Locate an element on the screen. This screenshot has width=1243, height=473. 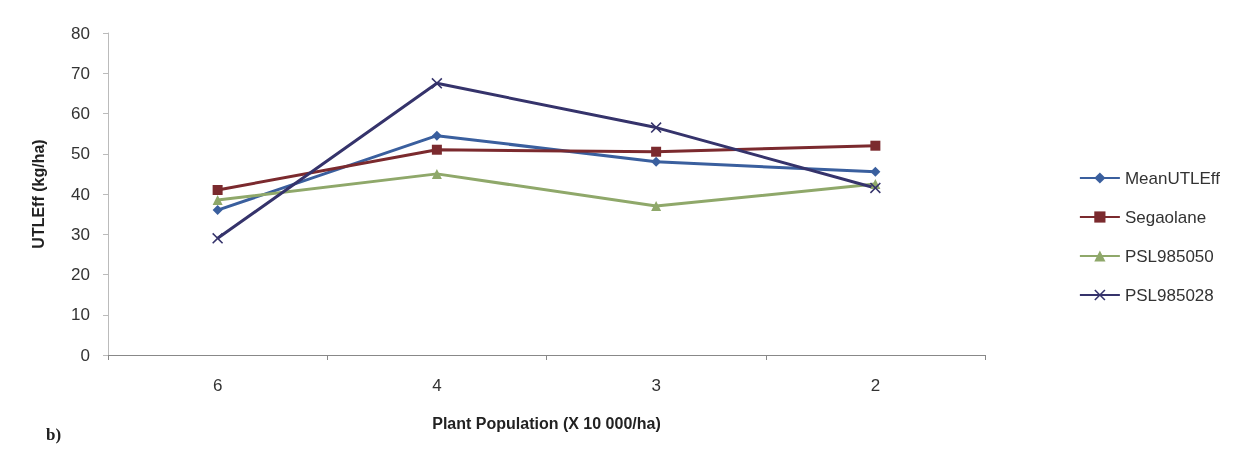
legend-label: PSL985028 is located at coordinates (1169, 295).